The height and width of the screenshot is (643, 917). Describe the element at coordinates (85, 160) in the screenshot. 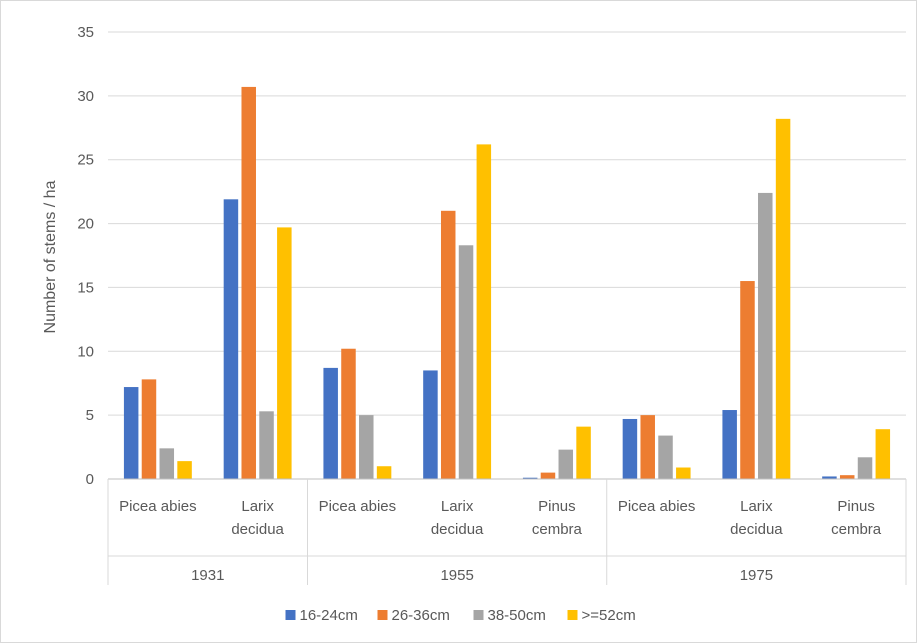

I see `y-tick-label: 25` at that location.